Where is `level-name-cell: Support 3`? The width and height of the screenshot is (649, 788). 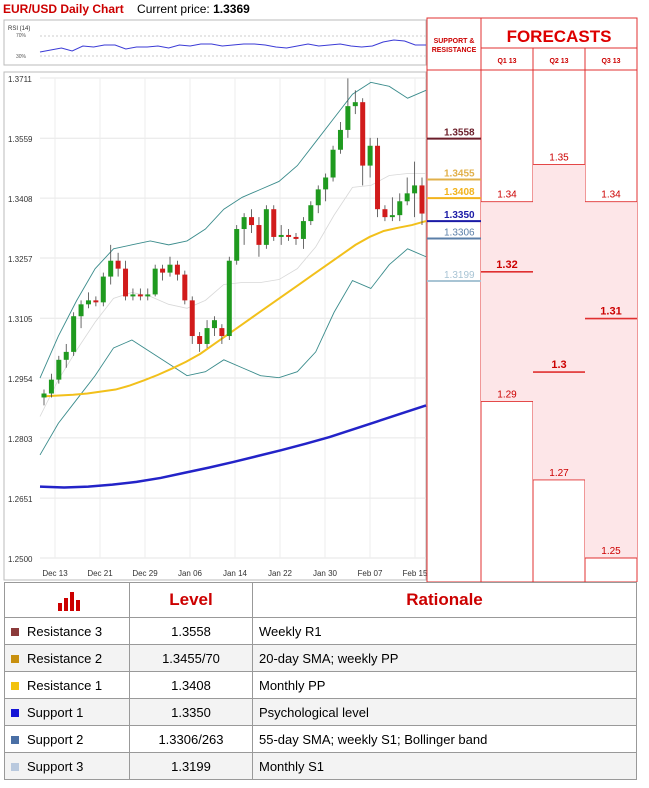 level-name-cell: Support 3 is located at coordinates (67, 766).